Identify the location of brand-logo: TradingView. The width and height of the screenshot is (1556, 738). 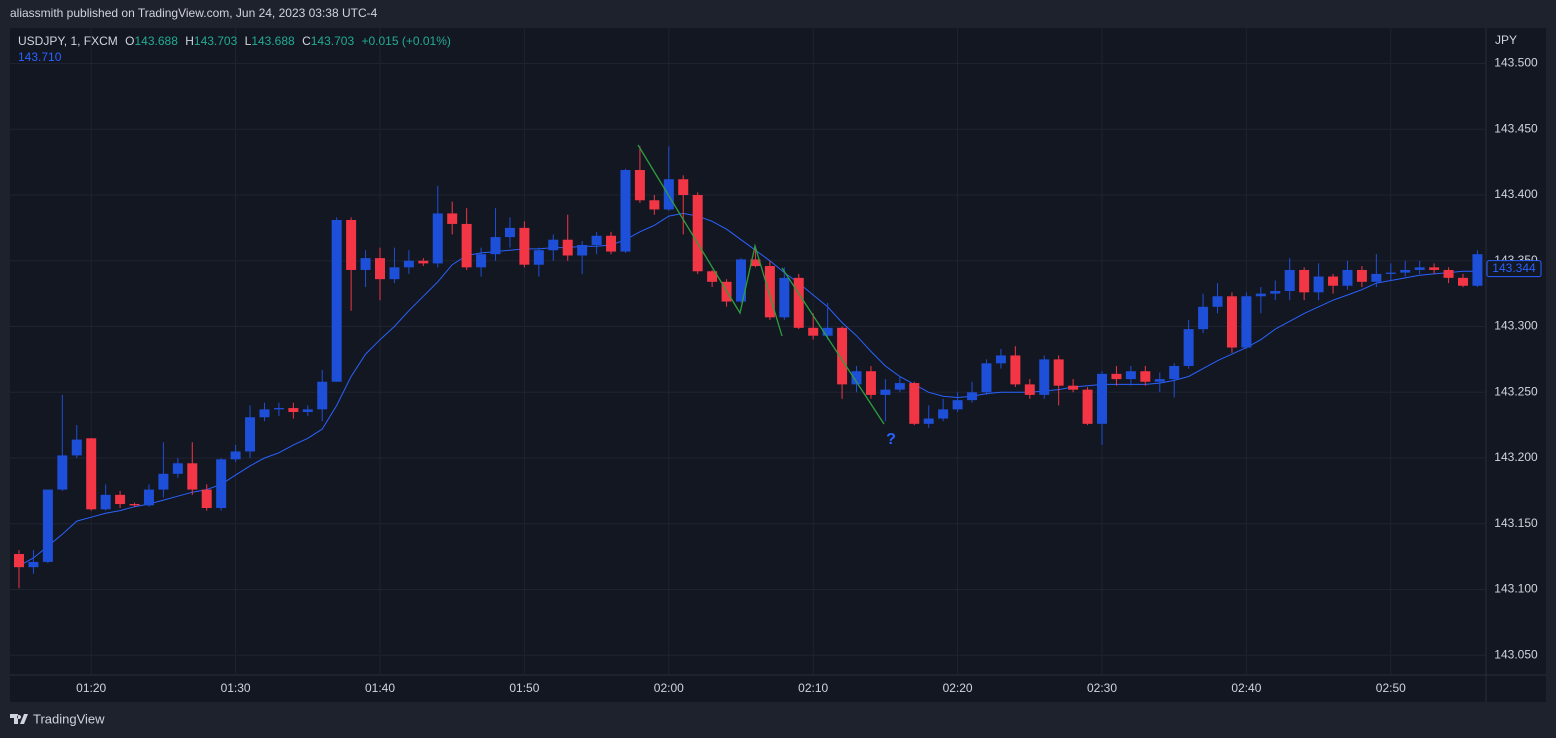
(57, 718).